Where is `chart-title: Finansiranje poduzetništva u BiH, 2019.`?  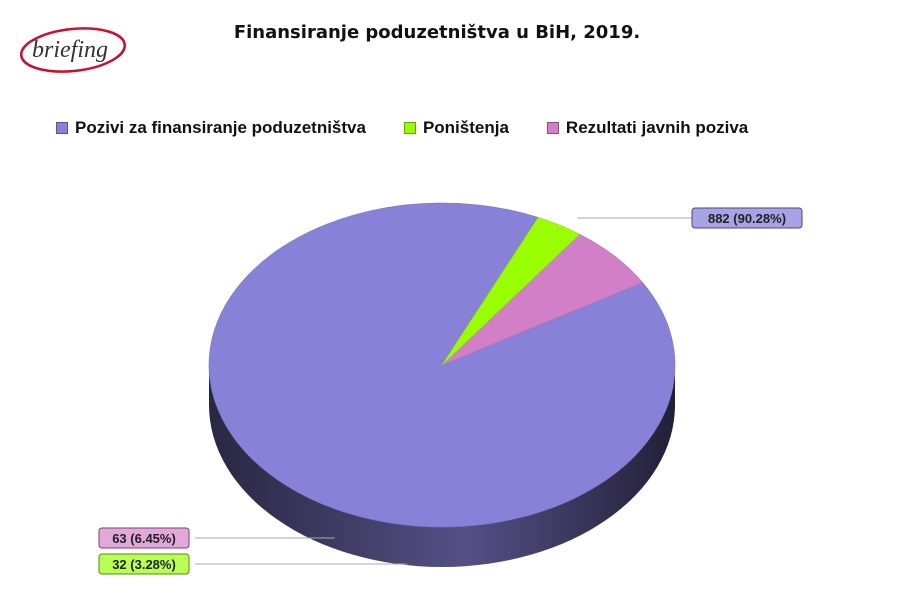 chart-title: Finansiranje poduzetništva u BiH, 2019. is located at coordinates (437, 32).